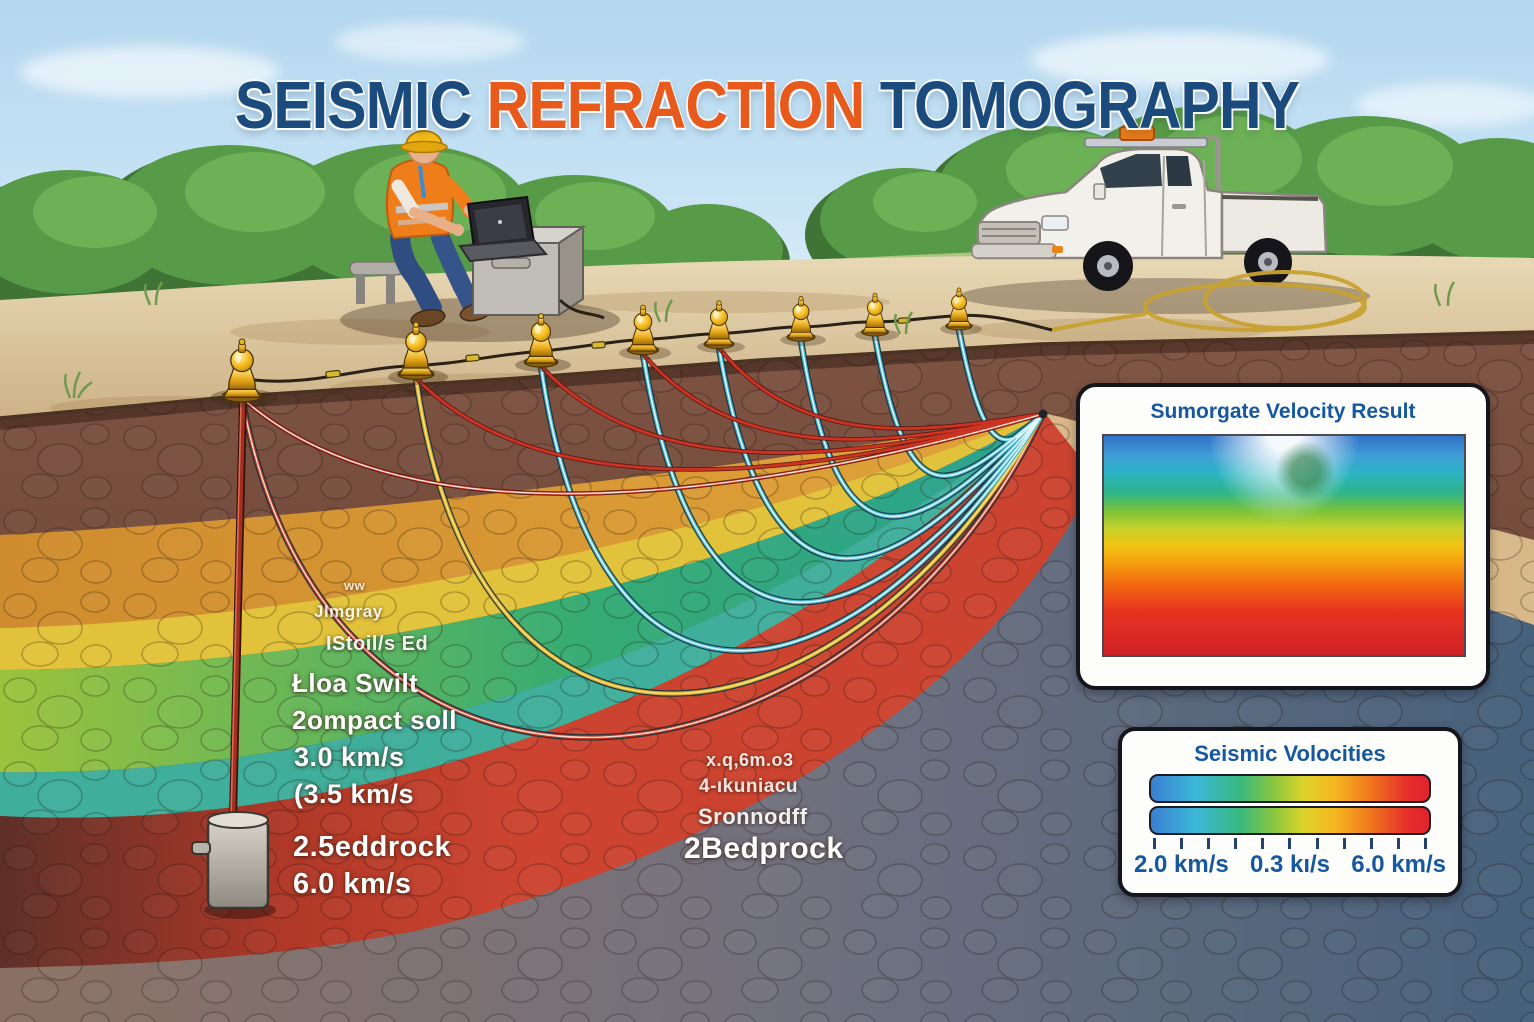 The image size is (1534, 1022). I want to click on ground-label-loose-soil: Łloa Swilt, so click(355, 683).